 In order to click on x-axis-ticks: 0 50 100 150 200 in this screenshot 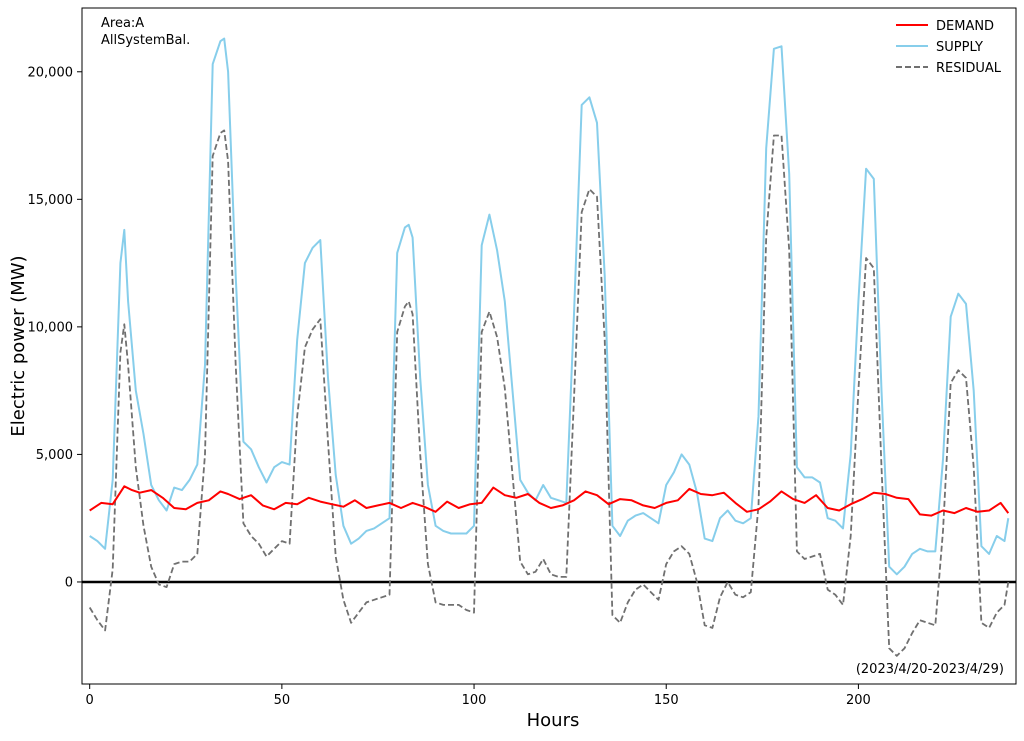, I will do `click(478, 696)`.